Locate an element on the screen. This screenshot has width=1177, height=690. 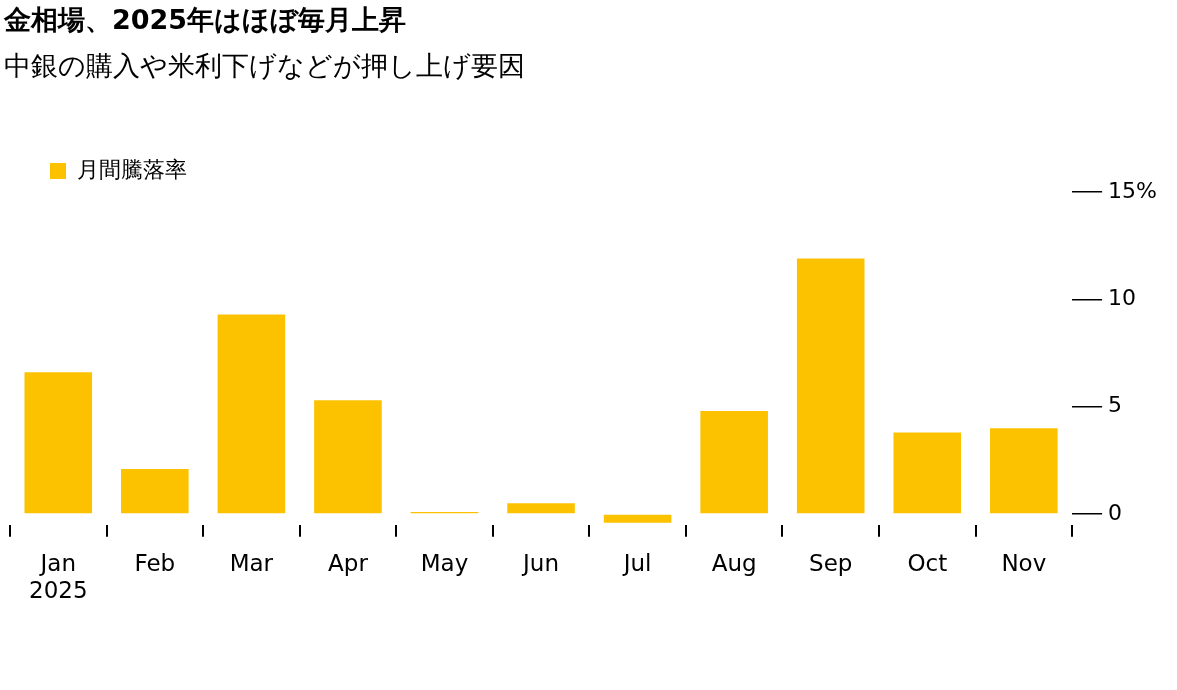
x-tick-label: Oct is located at coordinates (927, 562).